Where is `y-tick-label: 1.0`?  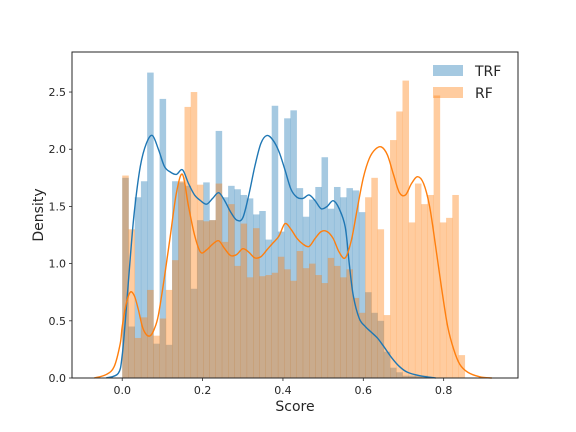 y-tick-label: 1.0 is located at coordinates (58, 264).